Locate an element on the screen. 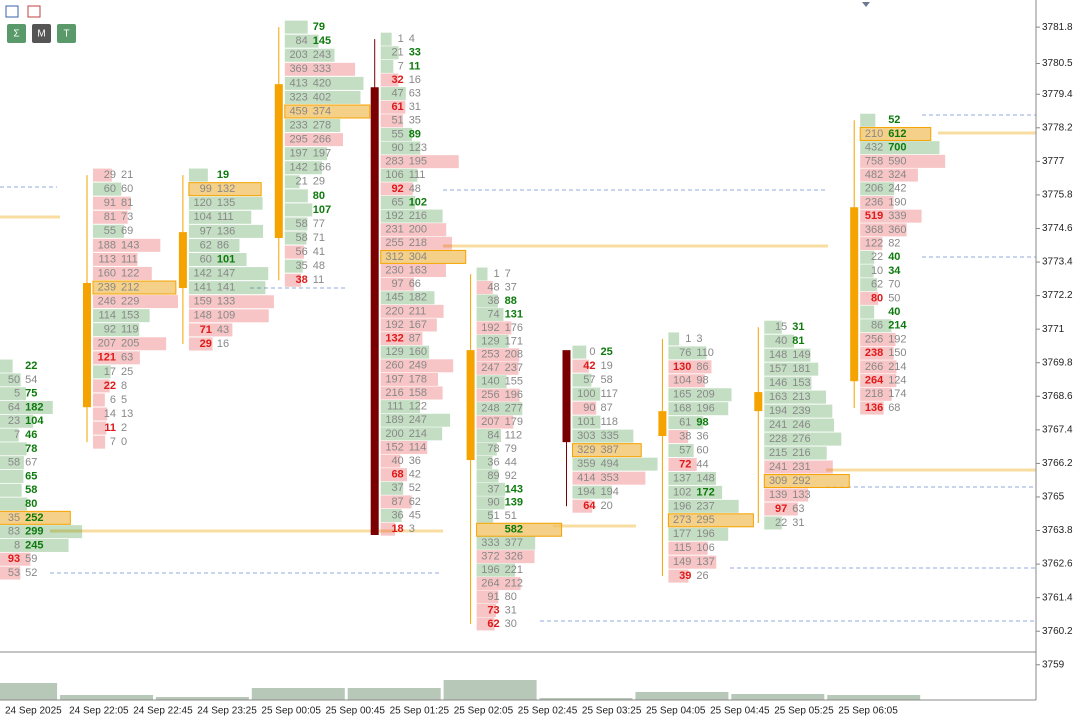 Image resolution: width=1084 pixels, height=722 pixels. button-label: Σ is located at coordinates (16, 34).